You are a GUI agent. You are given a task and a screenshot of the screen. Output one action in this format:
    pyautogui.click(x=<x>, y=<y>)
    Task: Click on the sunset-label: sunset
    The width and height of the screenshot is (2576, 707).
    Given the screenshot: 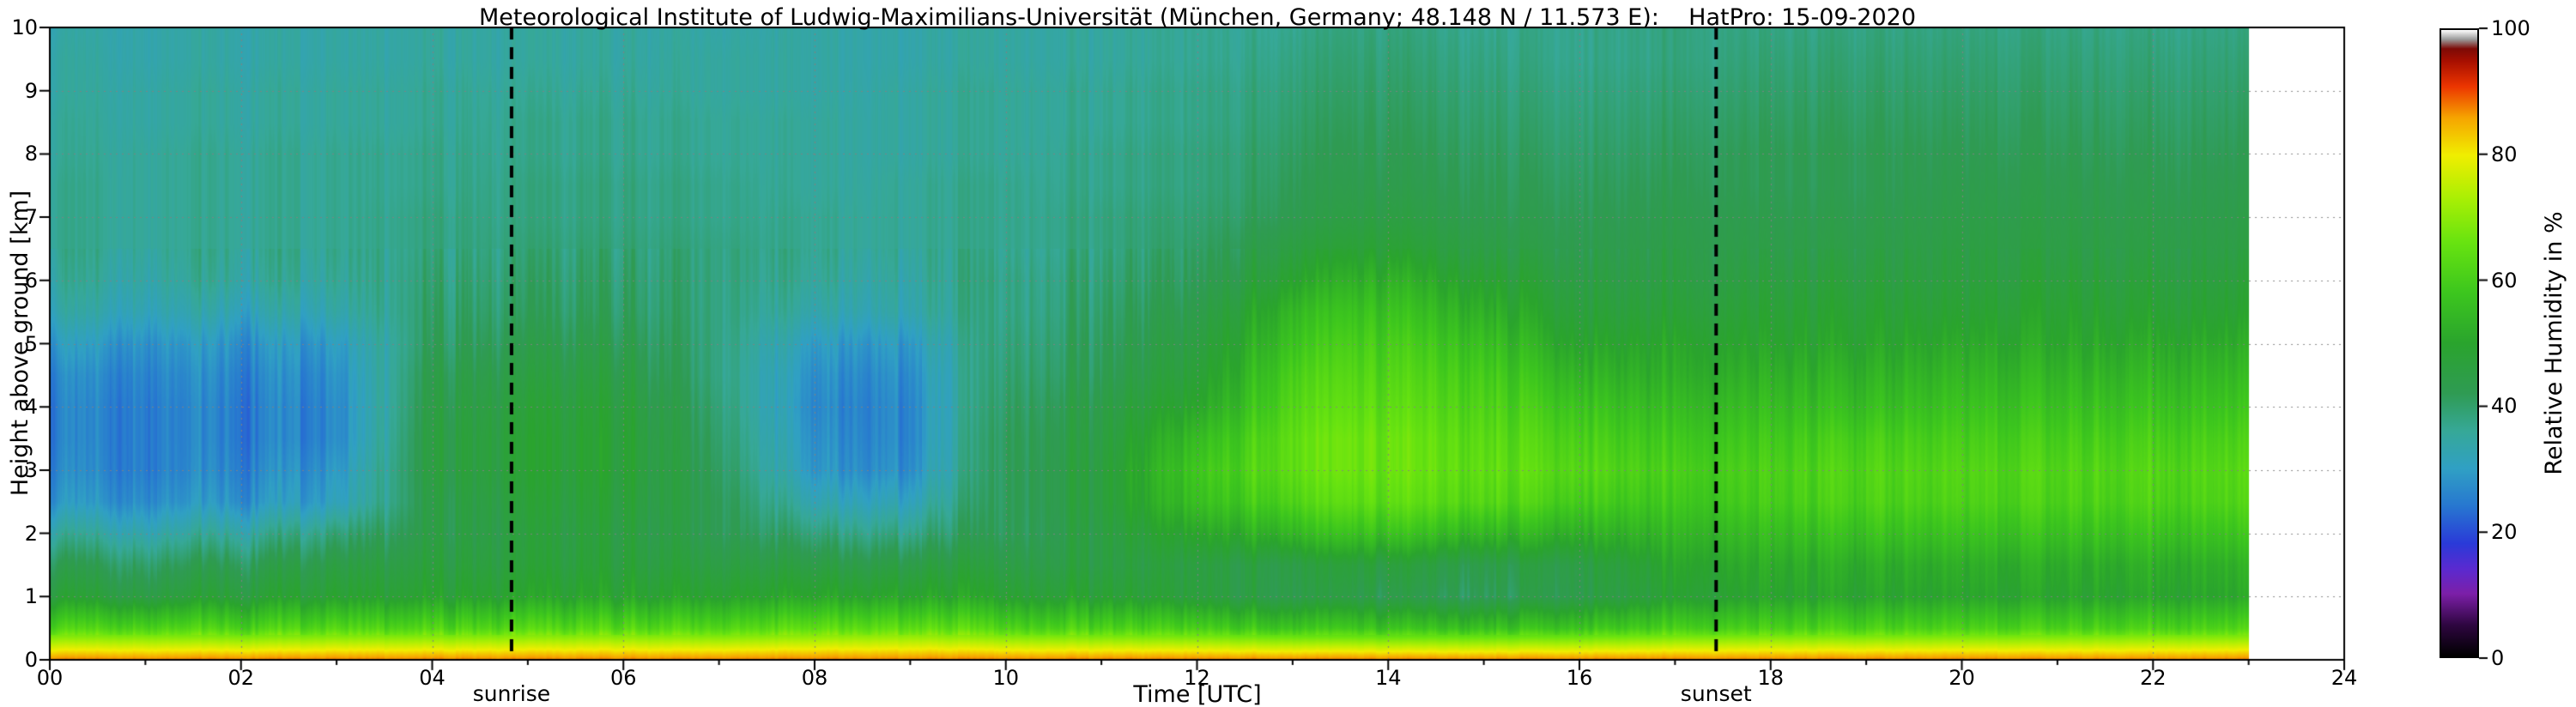 What is the action you would take?
    pyautogui.click(x=1716, y=693)
    